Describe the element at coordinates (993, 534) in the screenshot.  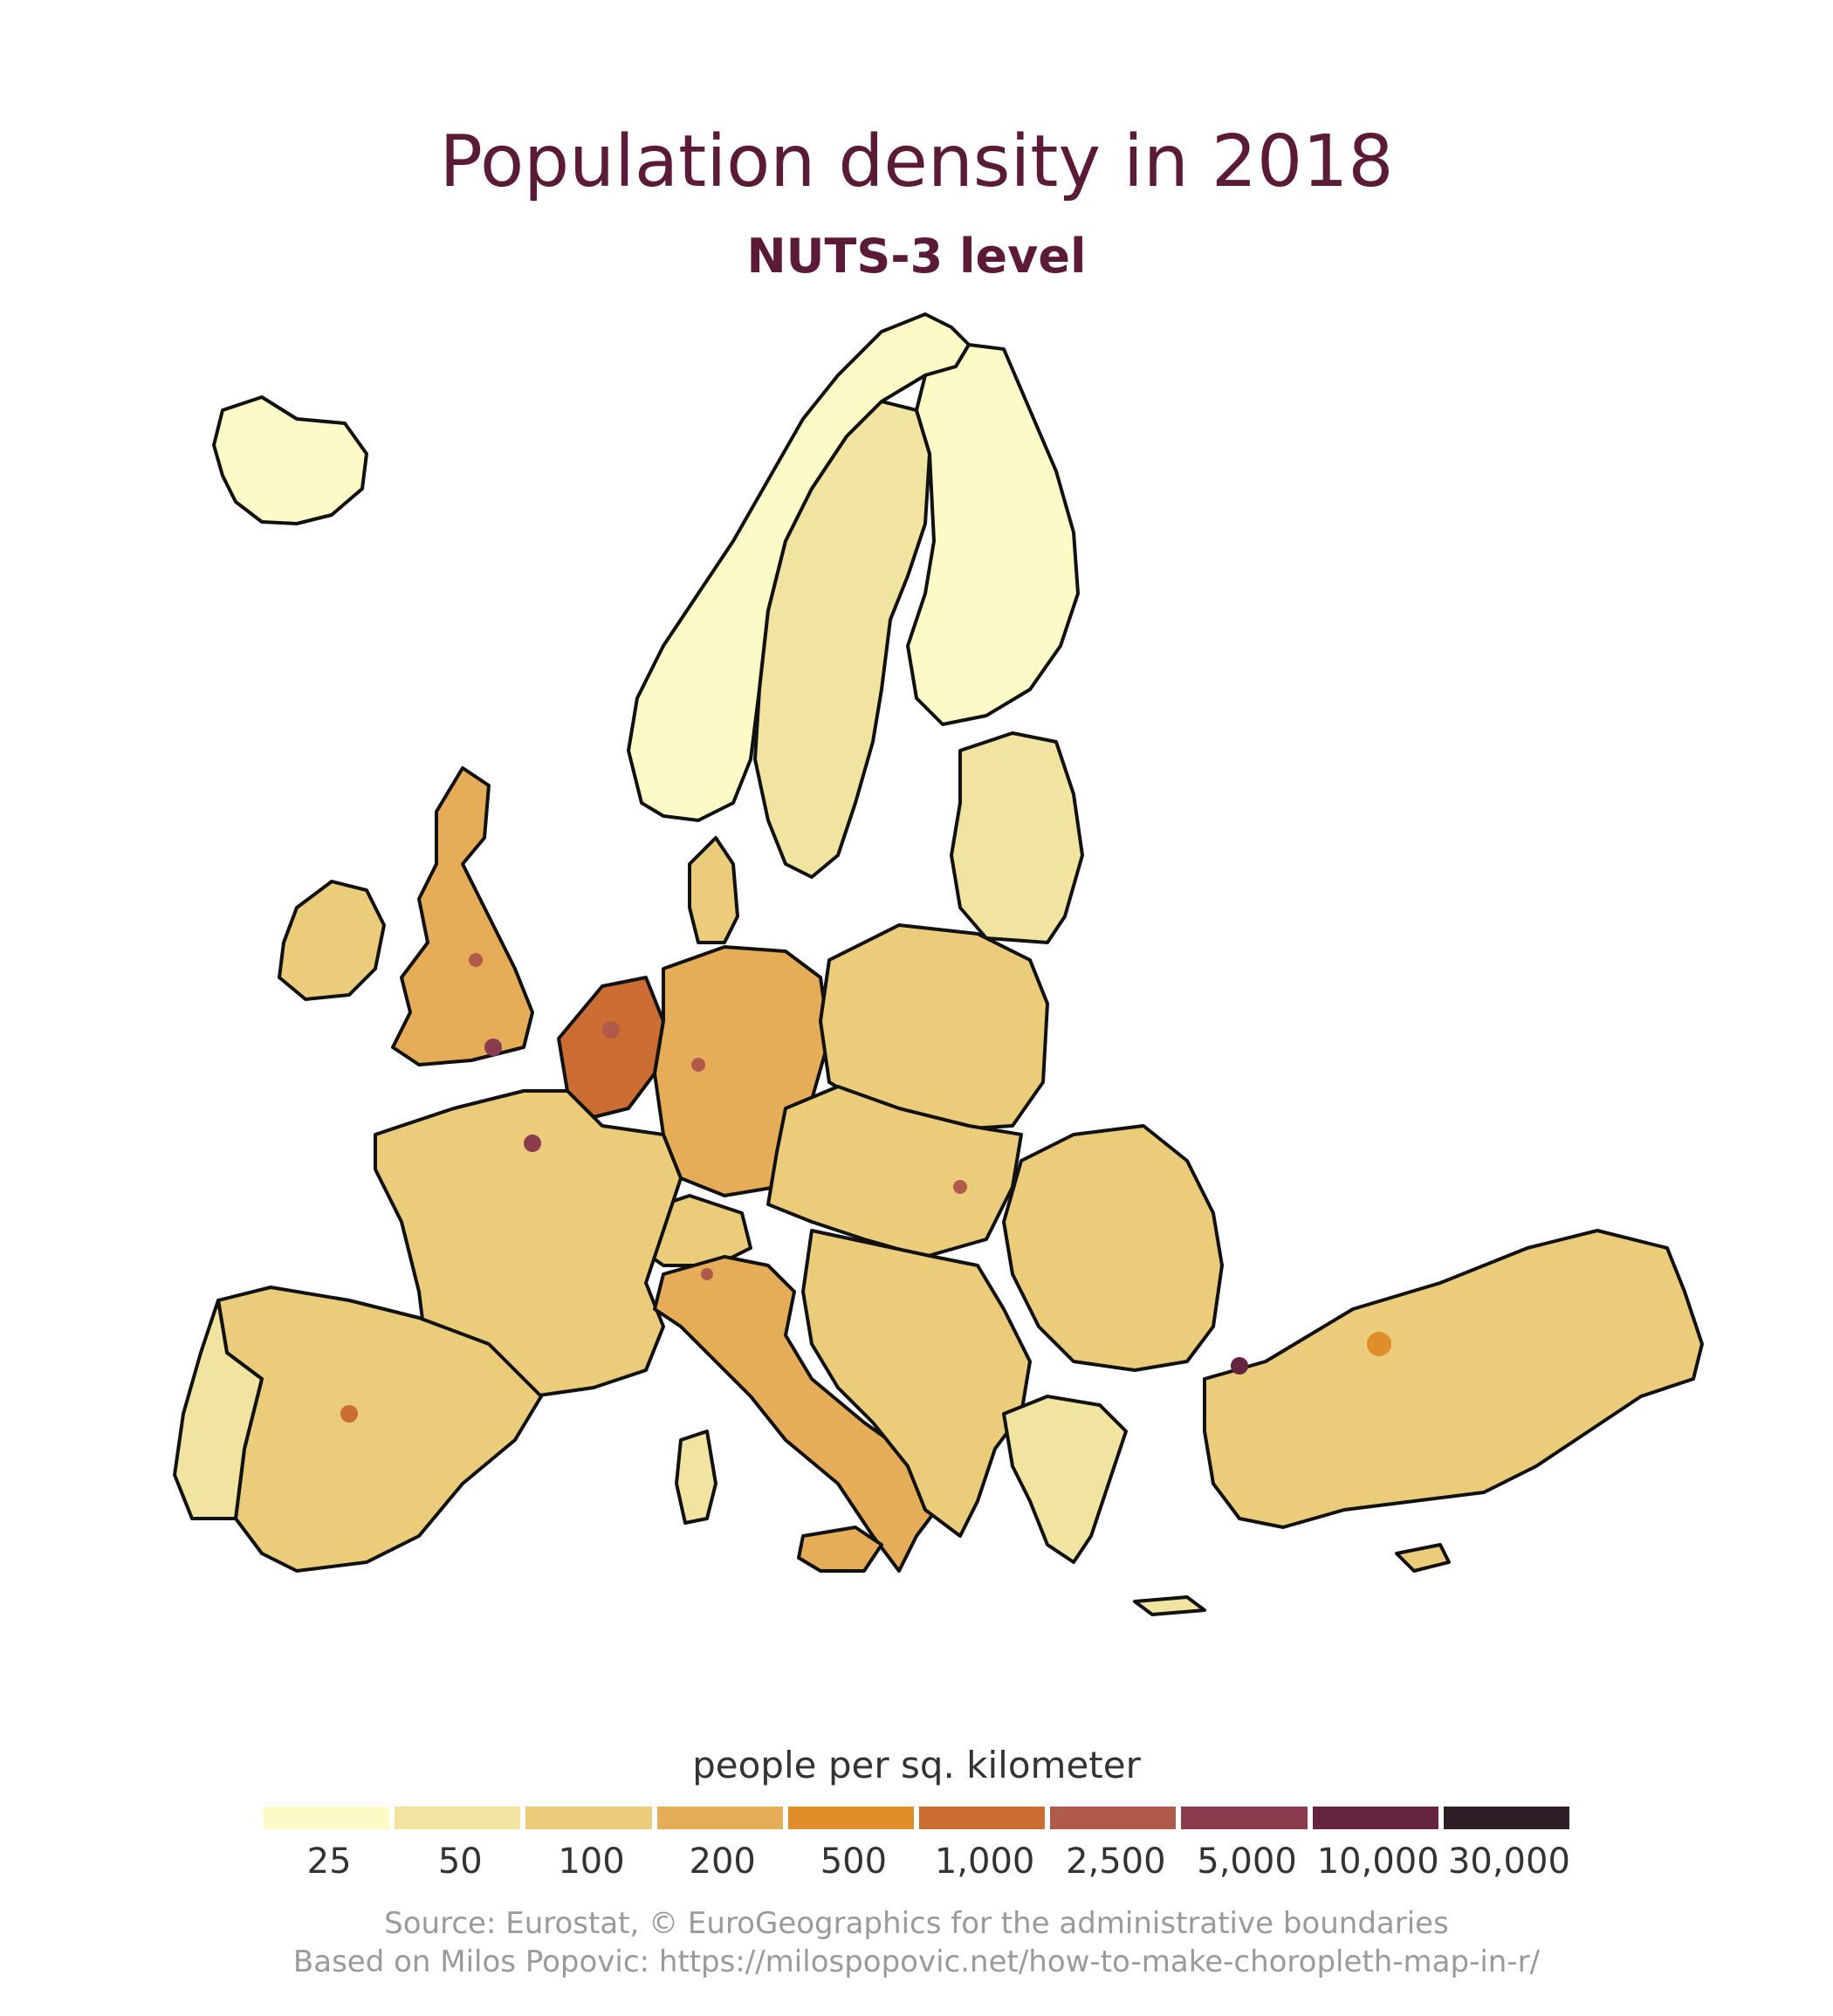
I see `region-finland` at that location.